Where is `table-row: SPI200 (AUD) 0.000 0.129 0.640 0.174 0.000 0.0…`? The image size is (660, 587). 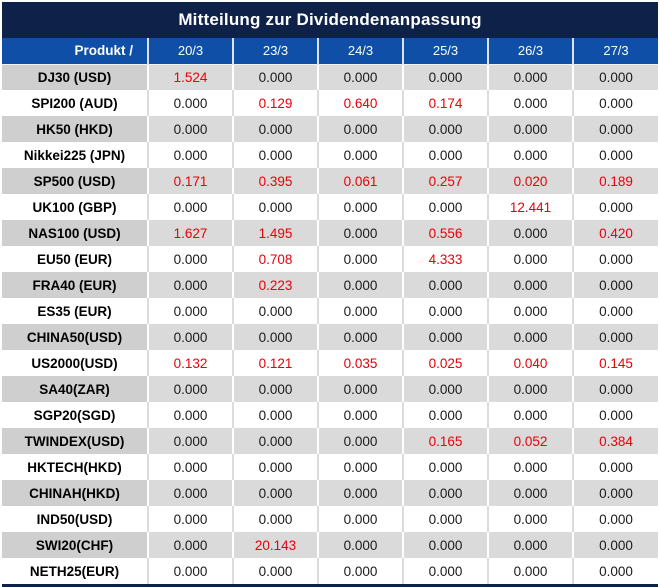 table-row: SPI200 (AUD) 0.000 0.129 0.640 0.174 0.000 0.0… is located at coordinates (330, 103).